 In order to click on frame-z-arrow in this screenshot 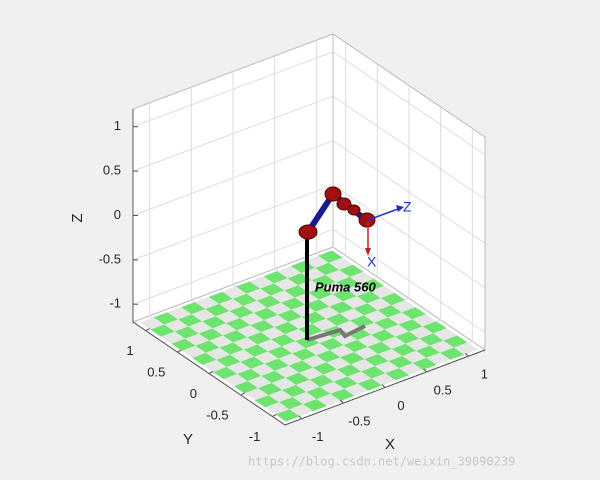, I will do `click(383, 214)`.